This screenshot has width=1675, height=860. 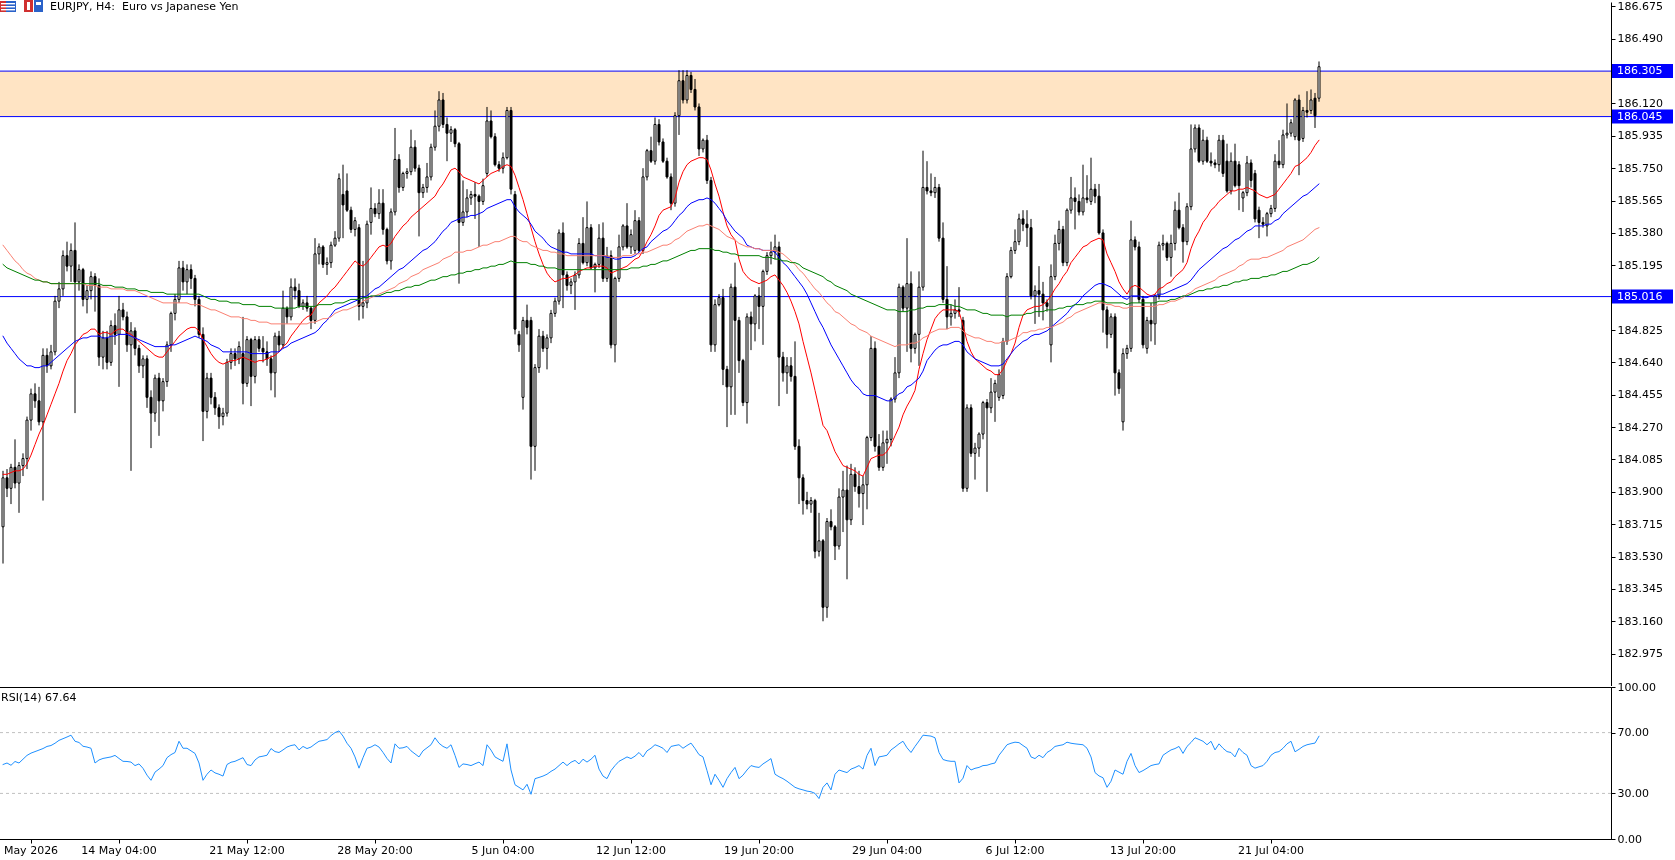 What do you see at coordinates (1640, 524) in the screenshot?
I see `y-tick-label: 183.715` at bounding box center [1640, 524].